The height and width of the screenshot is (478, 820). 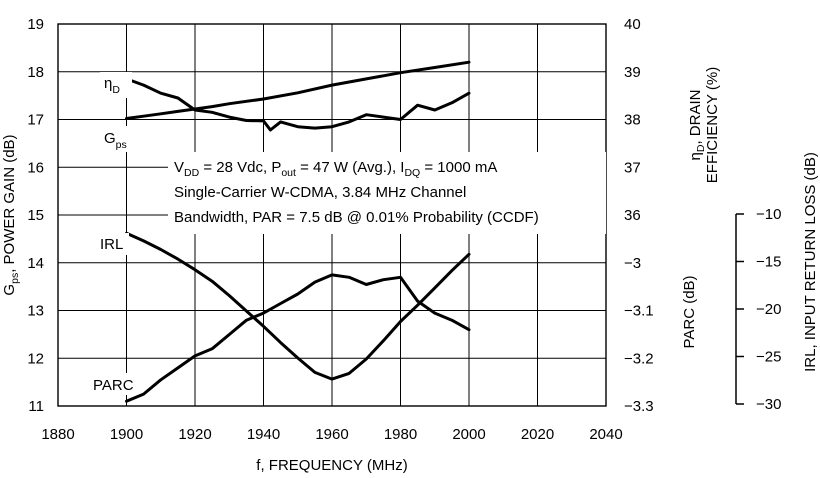 What do you see at coordinates (11, 214) in the screenshot?
I see `gps-axis-label: Gps, POWER GAIN (dB)` at bounding box center [11, 214].